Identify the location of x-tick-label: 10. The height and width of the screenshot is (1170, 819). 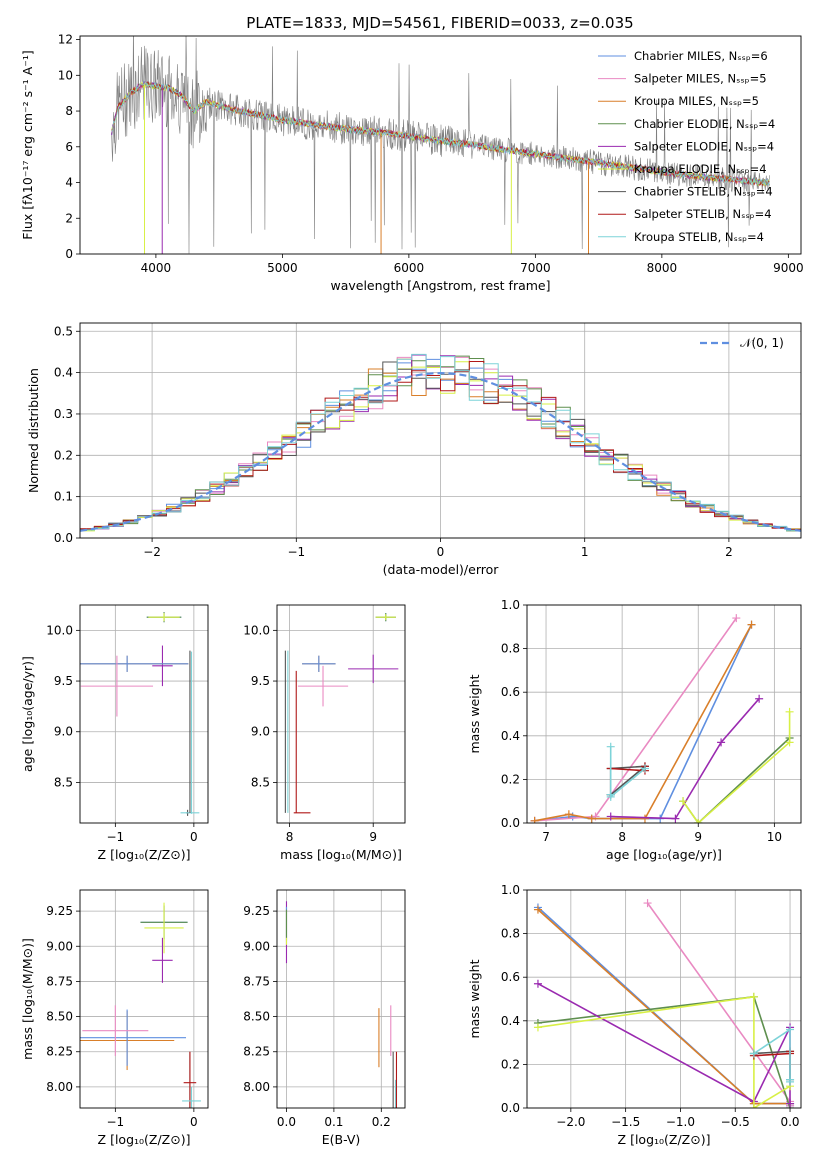
(774, 837).